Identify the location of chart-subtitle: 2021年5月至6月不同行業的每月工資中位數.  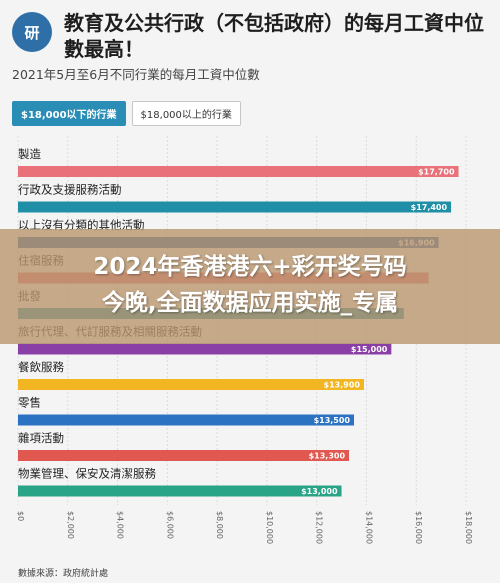
(136, 74).